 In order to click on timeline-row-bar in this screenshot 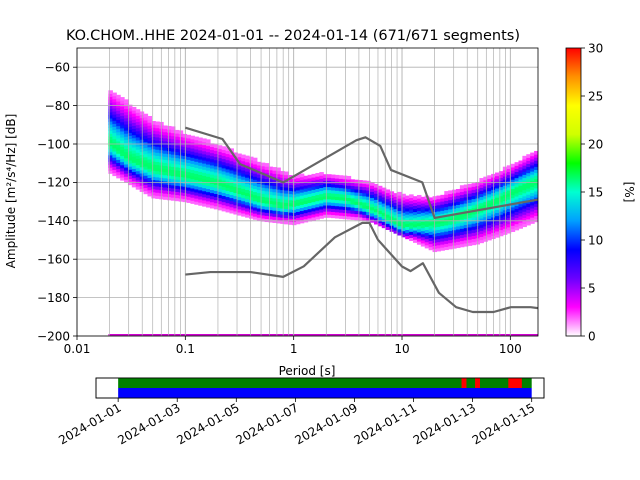, I will do `click(325, 383)`.